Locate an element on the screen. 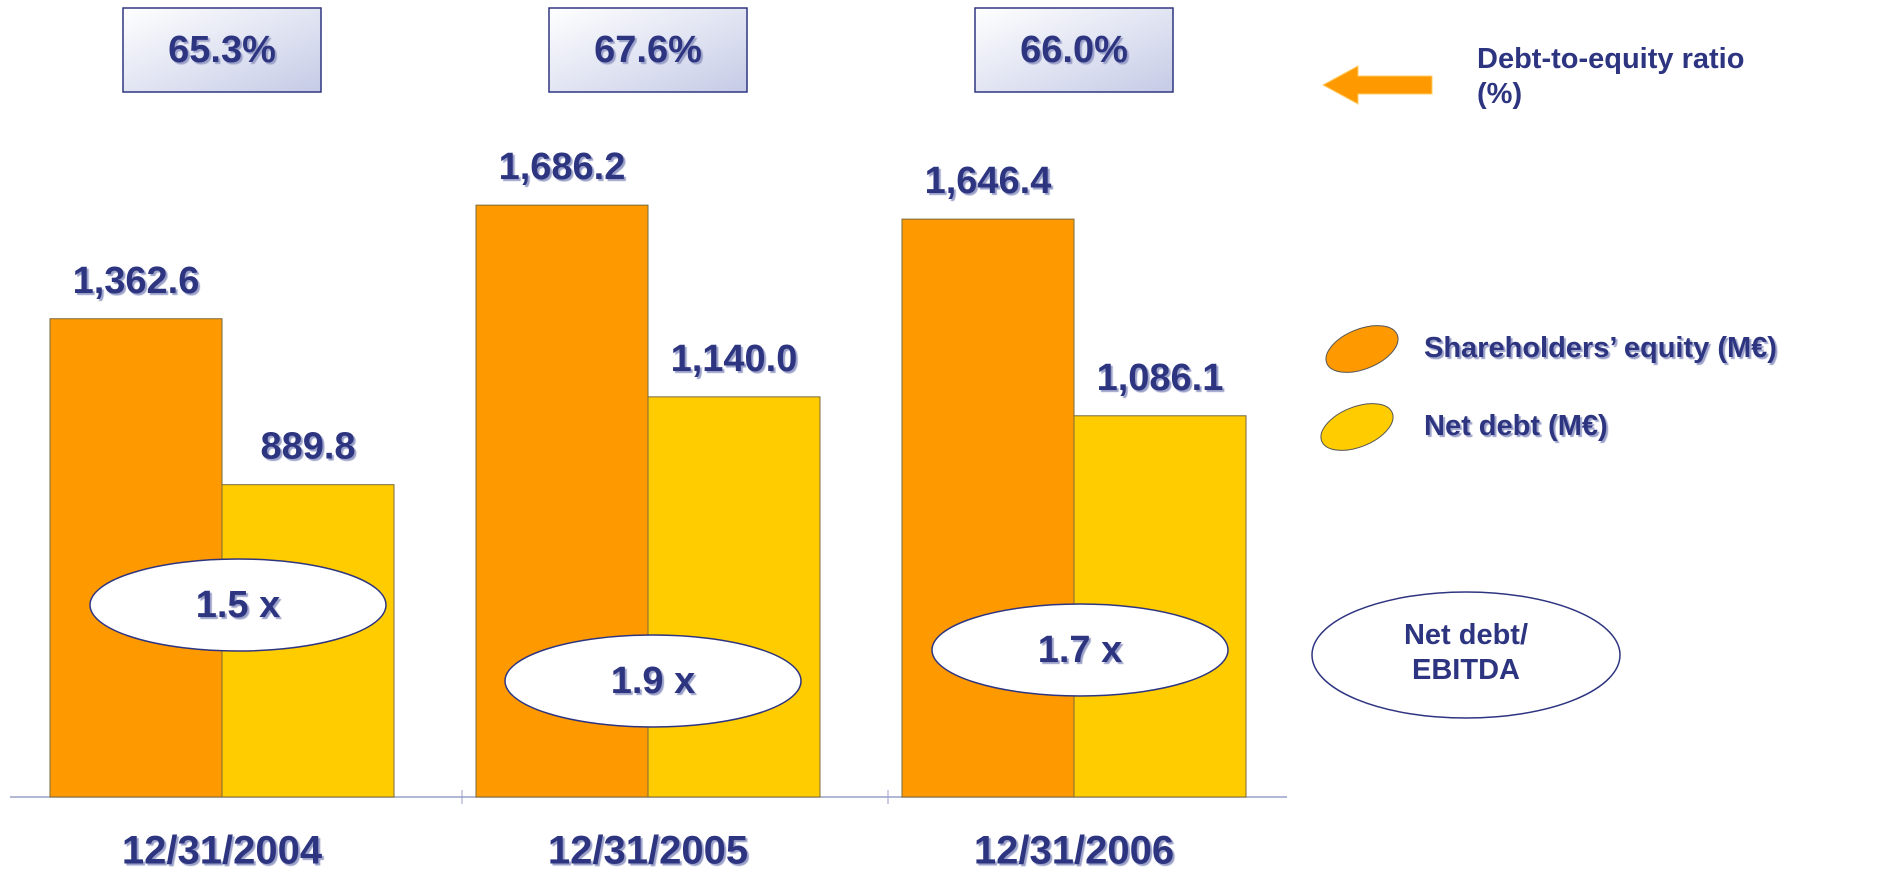 Image resolution: width=1898 pixels, height=874 pixels. ebitda-label: 1.7 x is located at coordinates (1080, 650).